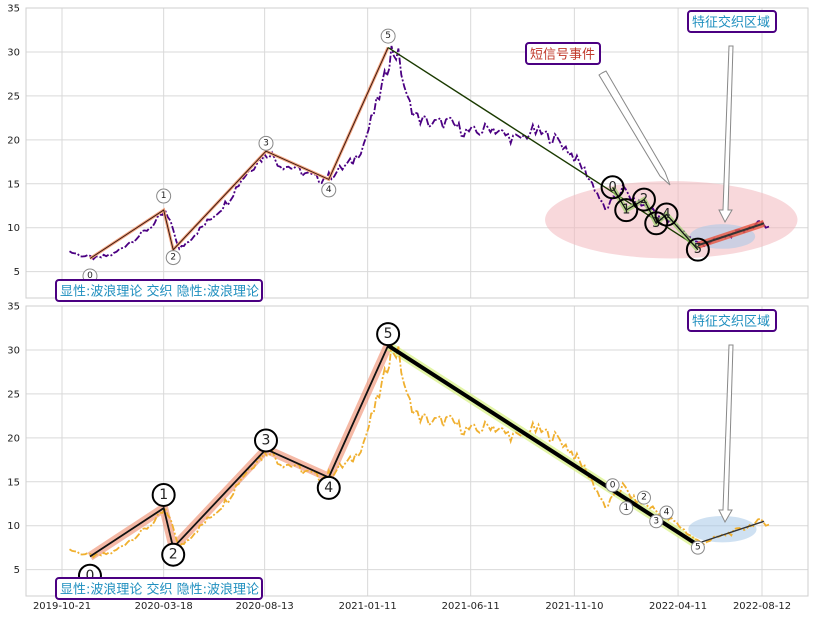  I want to click on short-signal-label: 0, so click(612, 187).